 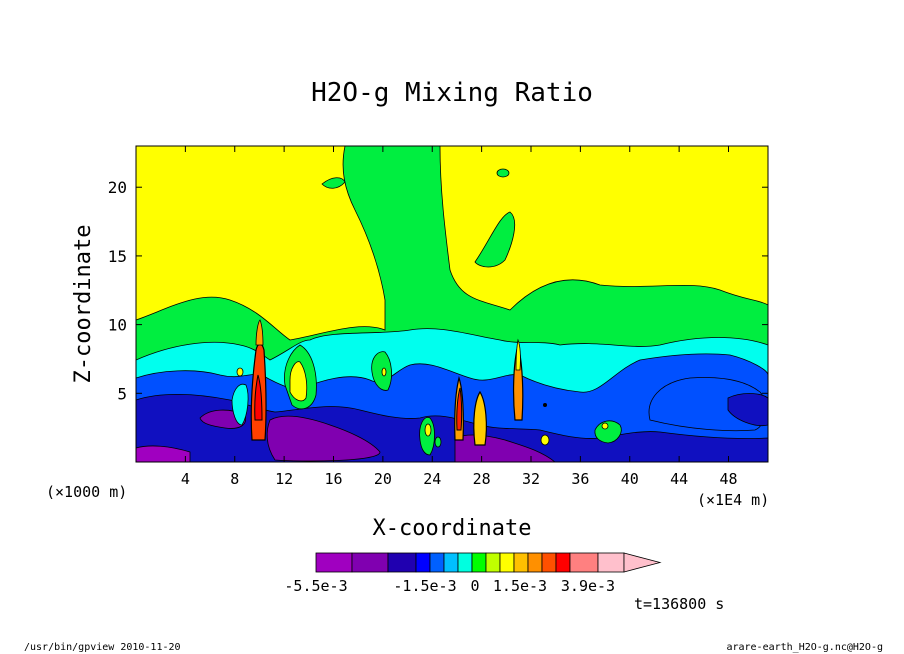 I want to click on footer-left: /usr/bin/gpview 2010-11-20, so click(x=102, y=647).